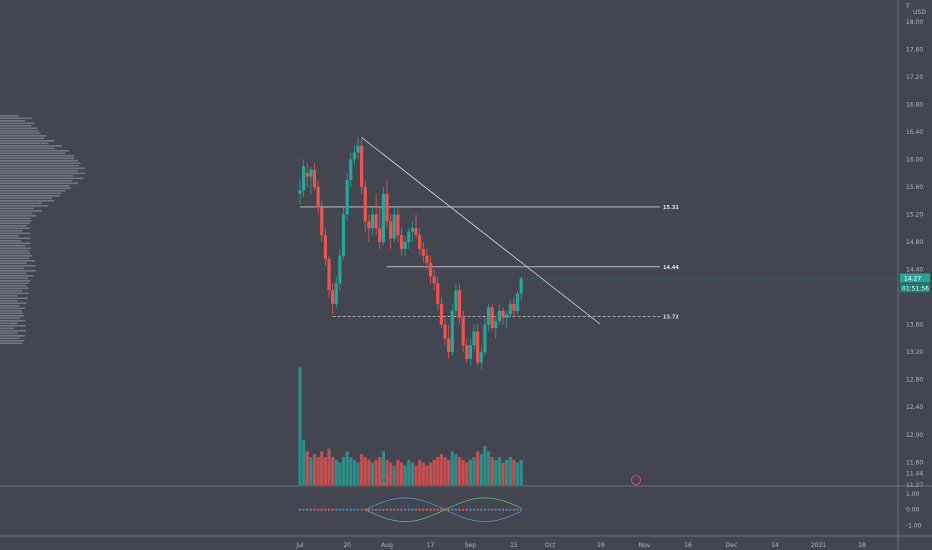 The image size is (932, 550). What do you see at coordinates (43, 230) in the screenshot?
I see `volume-profile` at bounding box center [43, 230].